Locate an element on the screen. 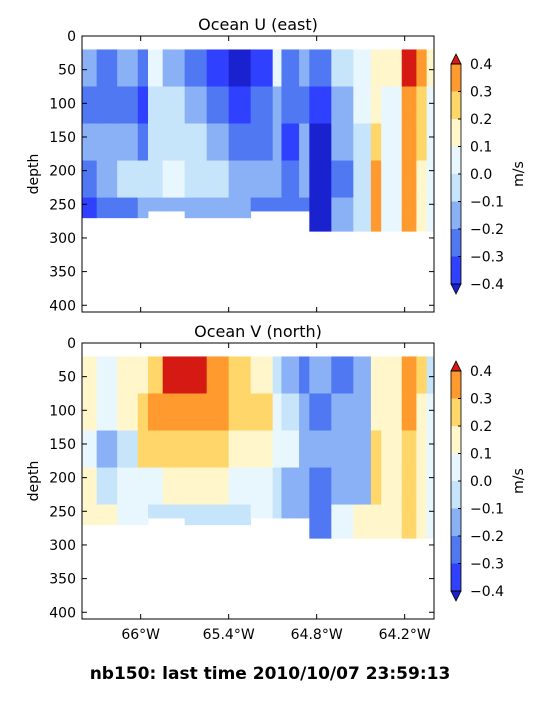 The width and height of the screenshot is (540, 720). colorbar-tick-label: −0.2 is located at coordinates (487, 537).